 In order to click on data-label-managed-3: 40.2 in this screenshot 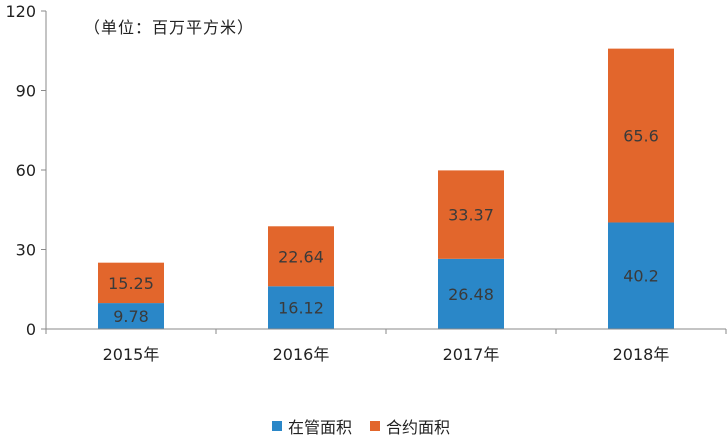, I will do `click(641, 276)`.